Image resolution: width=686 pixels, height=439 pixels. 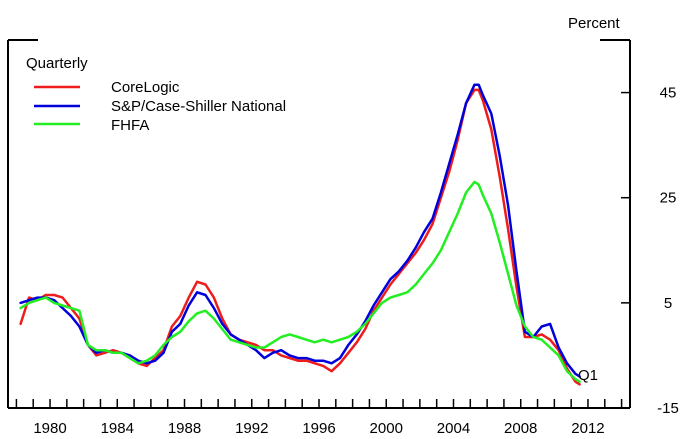 What do you see at coordinates (668, 408) in the screenshot?
I see `y-tick-label--15: -15` at bounding box center [668, 408].